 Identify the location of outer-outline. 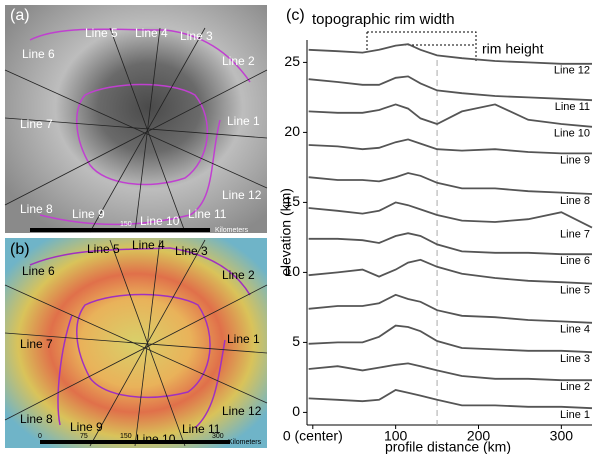
(140, 338).